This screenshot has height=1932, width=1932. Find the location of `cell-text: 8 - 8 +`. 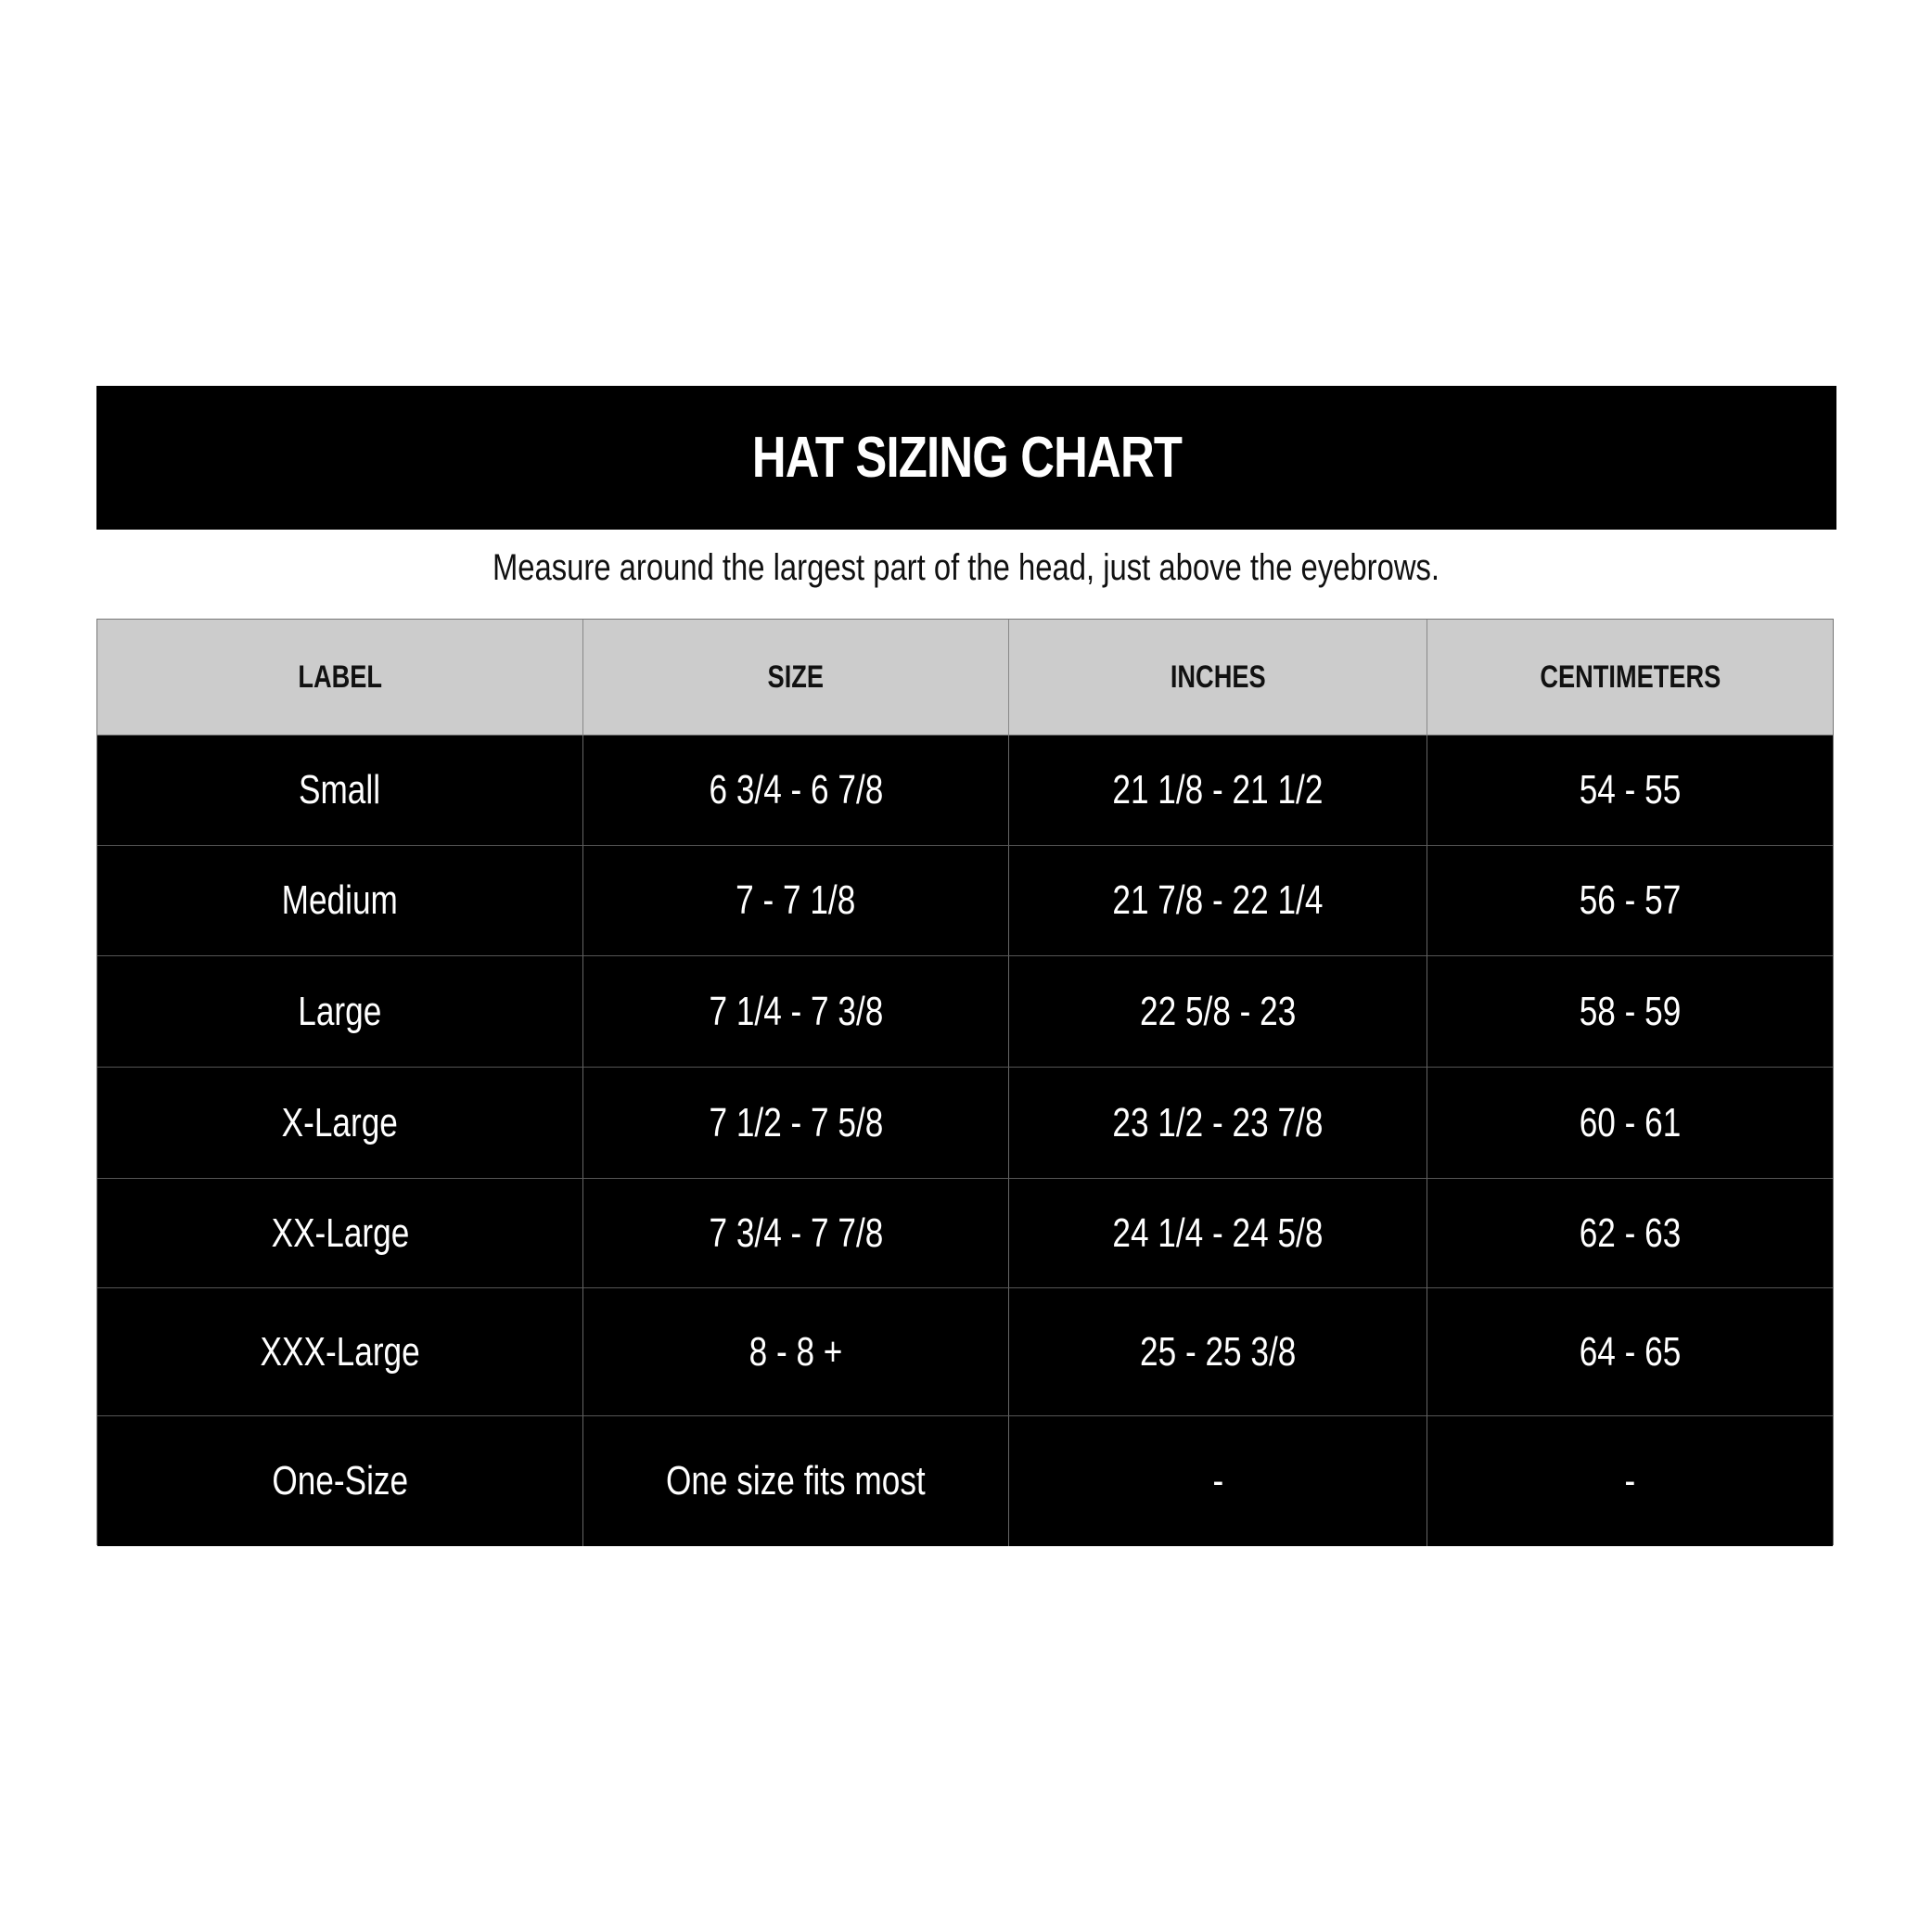

cell-text: 8 - 8 + is located at coordinates (795, 1351).